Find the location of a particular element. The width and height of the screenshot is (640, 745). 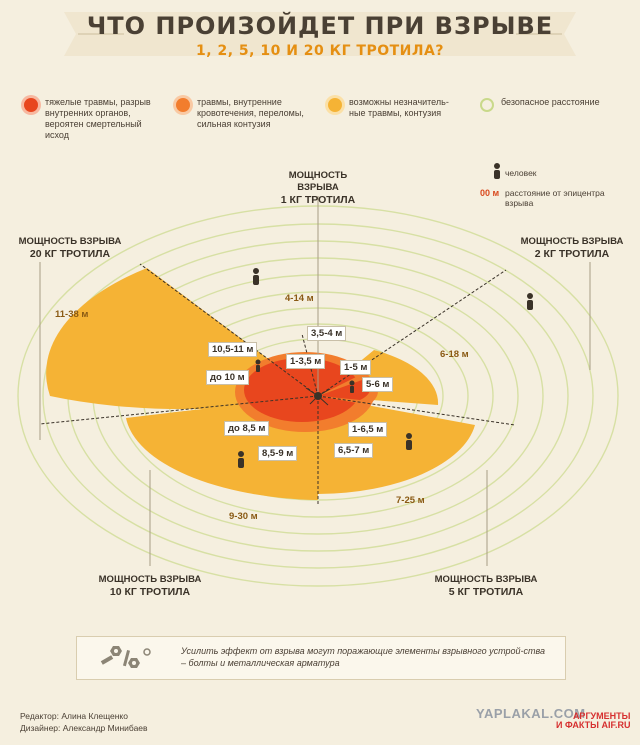

page-subtitle: 1, 2, 5, 10 И 20 КГ ТРОТИЛА? is located at coordinates (320, 51).